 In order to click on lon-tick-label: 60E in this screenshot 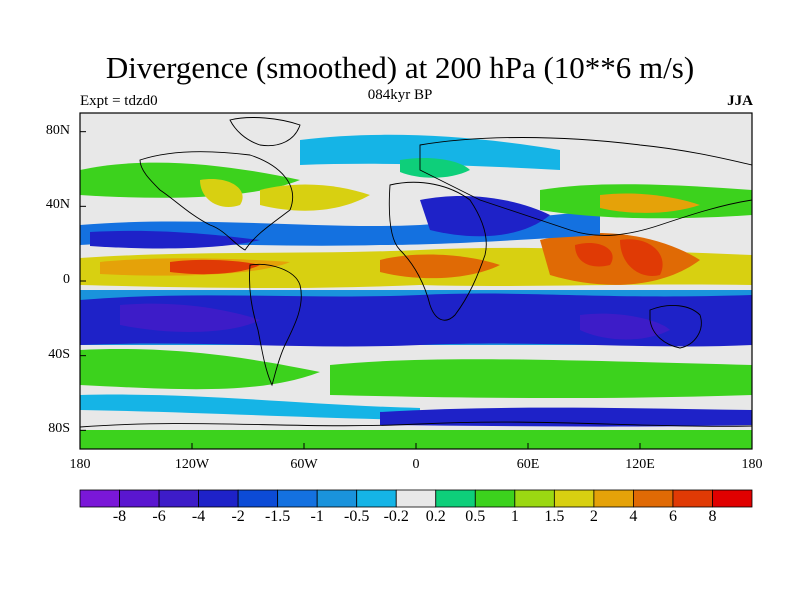, I will do `click(528, 464)`.